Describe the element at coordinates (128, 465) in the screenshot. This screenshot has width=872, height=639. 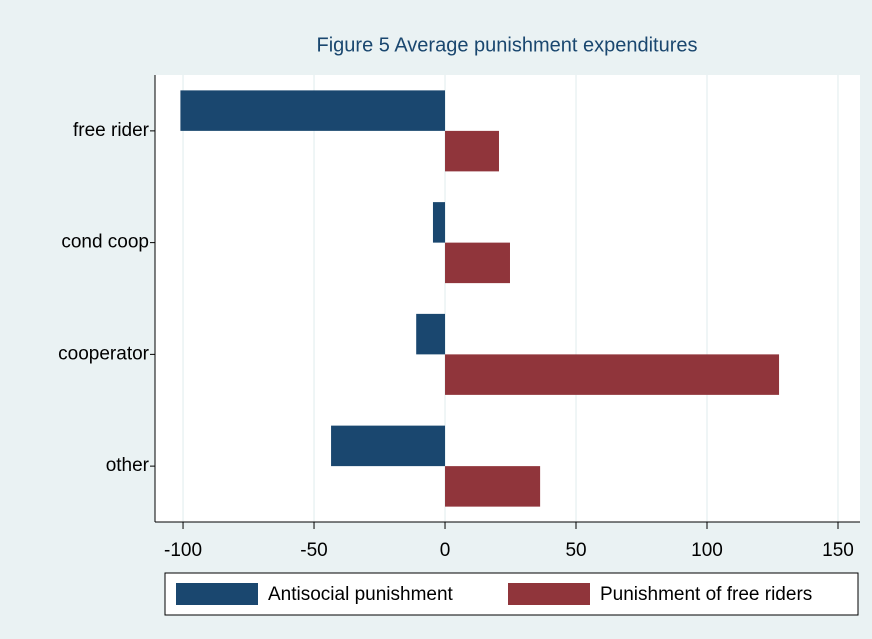
I see `y-tick-label: other` at that location.